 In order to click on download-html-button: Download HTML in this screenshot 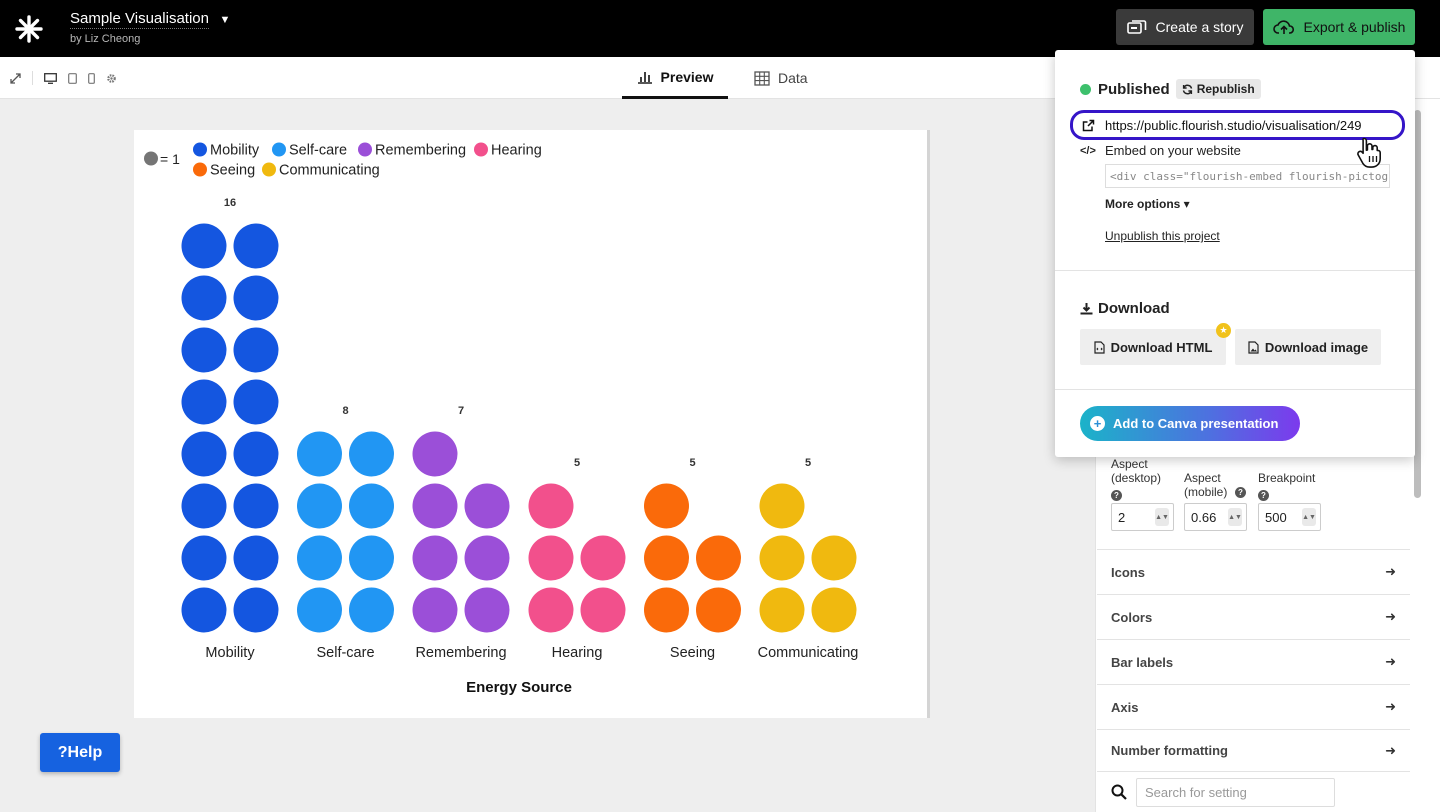, I will do `click(1153, 347)`.